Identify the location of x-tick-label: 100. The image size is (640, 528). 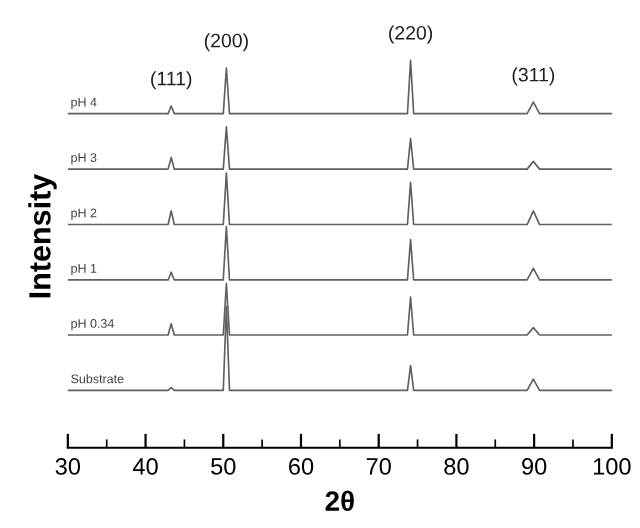
(612, 466).